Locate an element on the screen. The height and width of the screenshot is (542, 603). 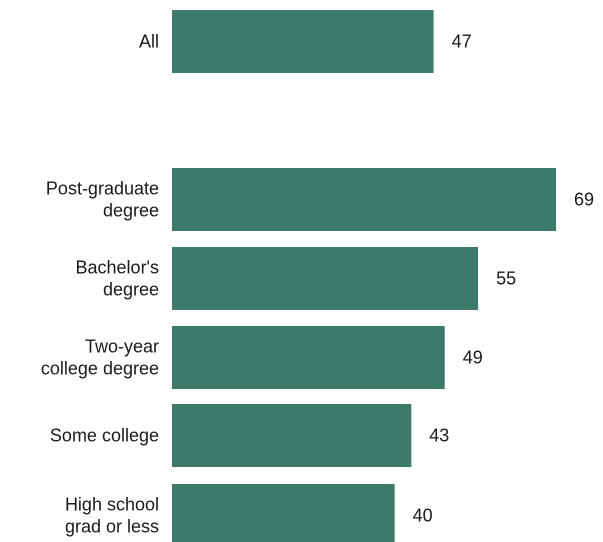
category-label-line: college degree is located at coordinates (100, 369).